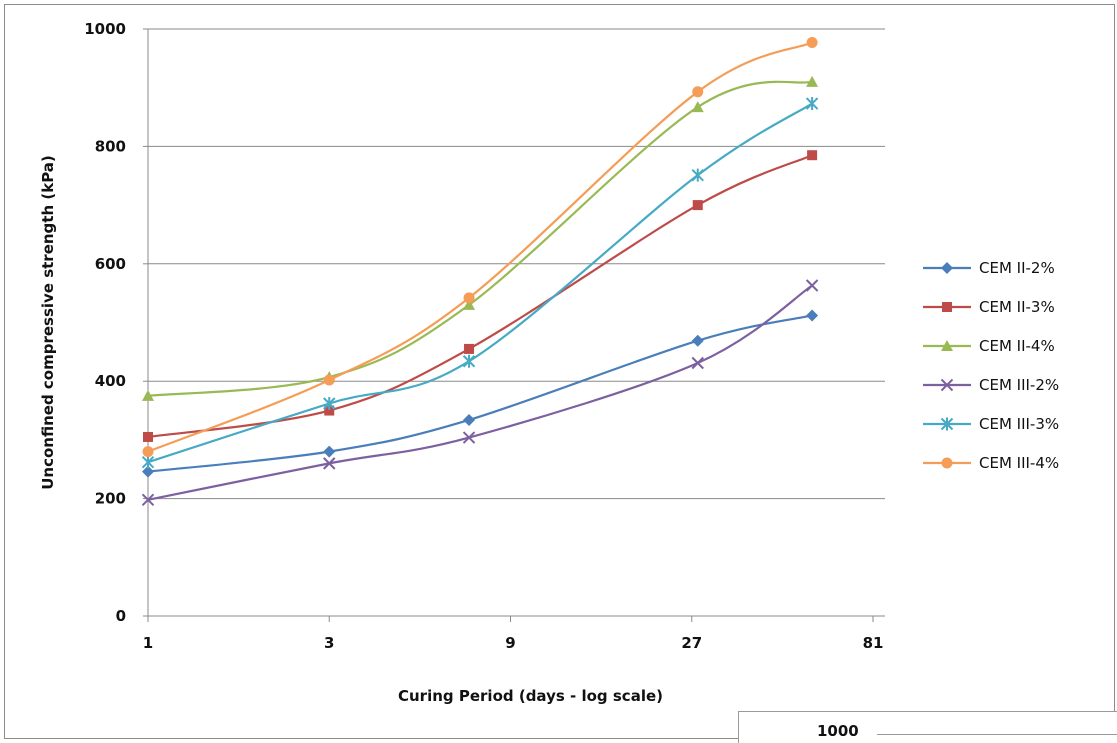 The width and height of the screenshot is (1117, 743). Describe the element at coordinates (329, 643) in the screenshot. I see `x-tick-label: 3` at that location.